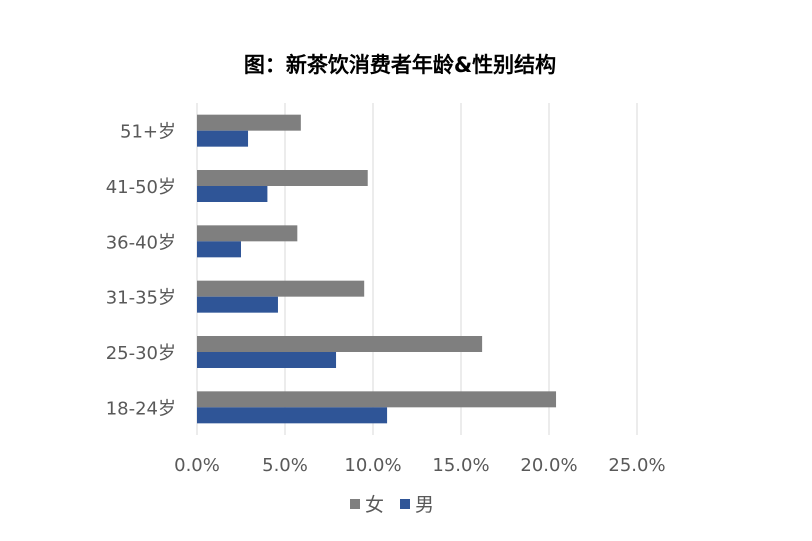  Describe the element at coordinates (148, 132) in the screenshot. I see `category-label: 51+岁` at that location.